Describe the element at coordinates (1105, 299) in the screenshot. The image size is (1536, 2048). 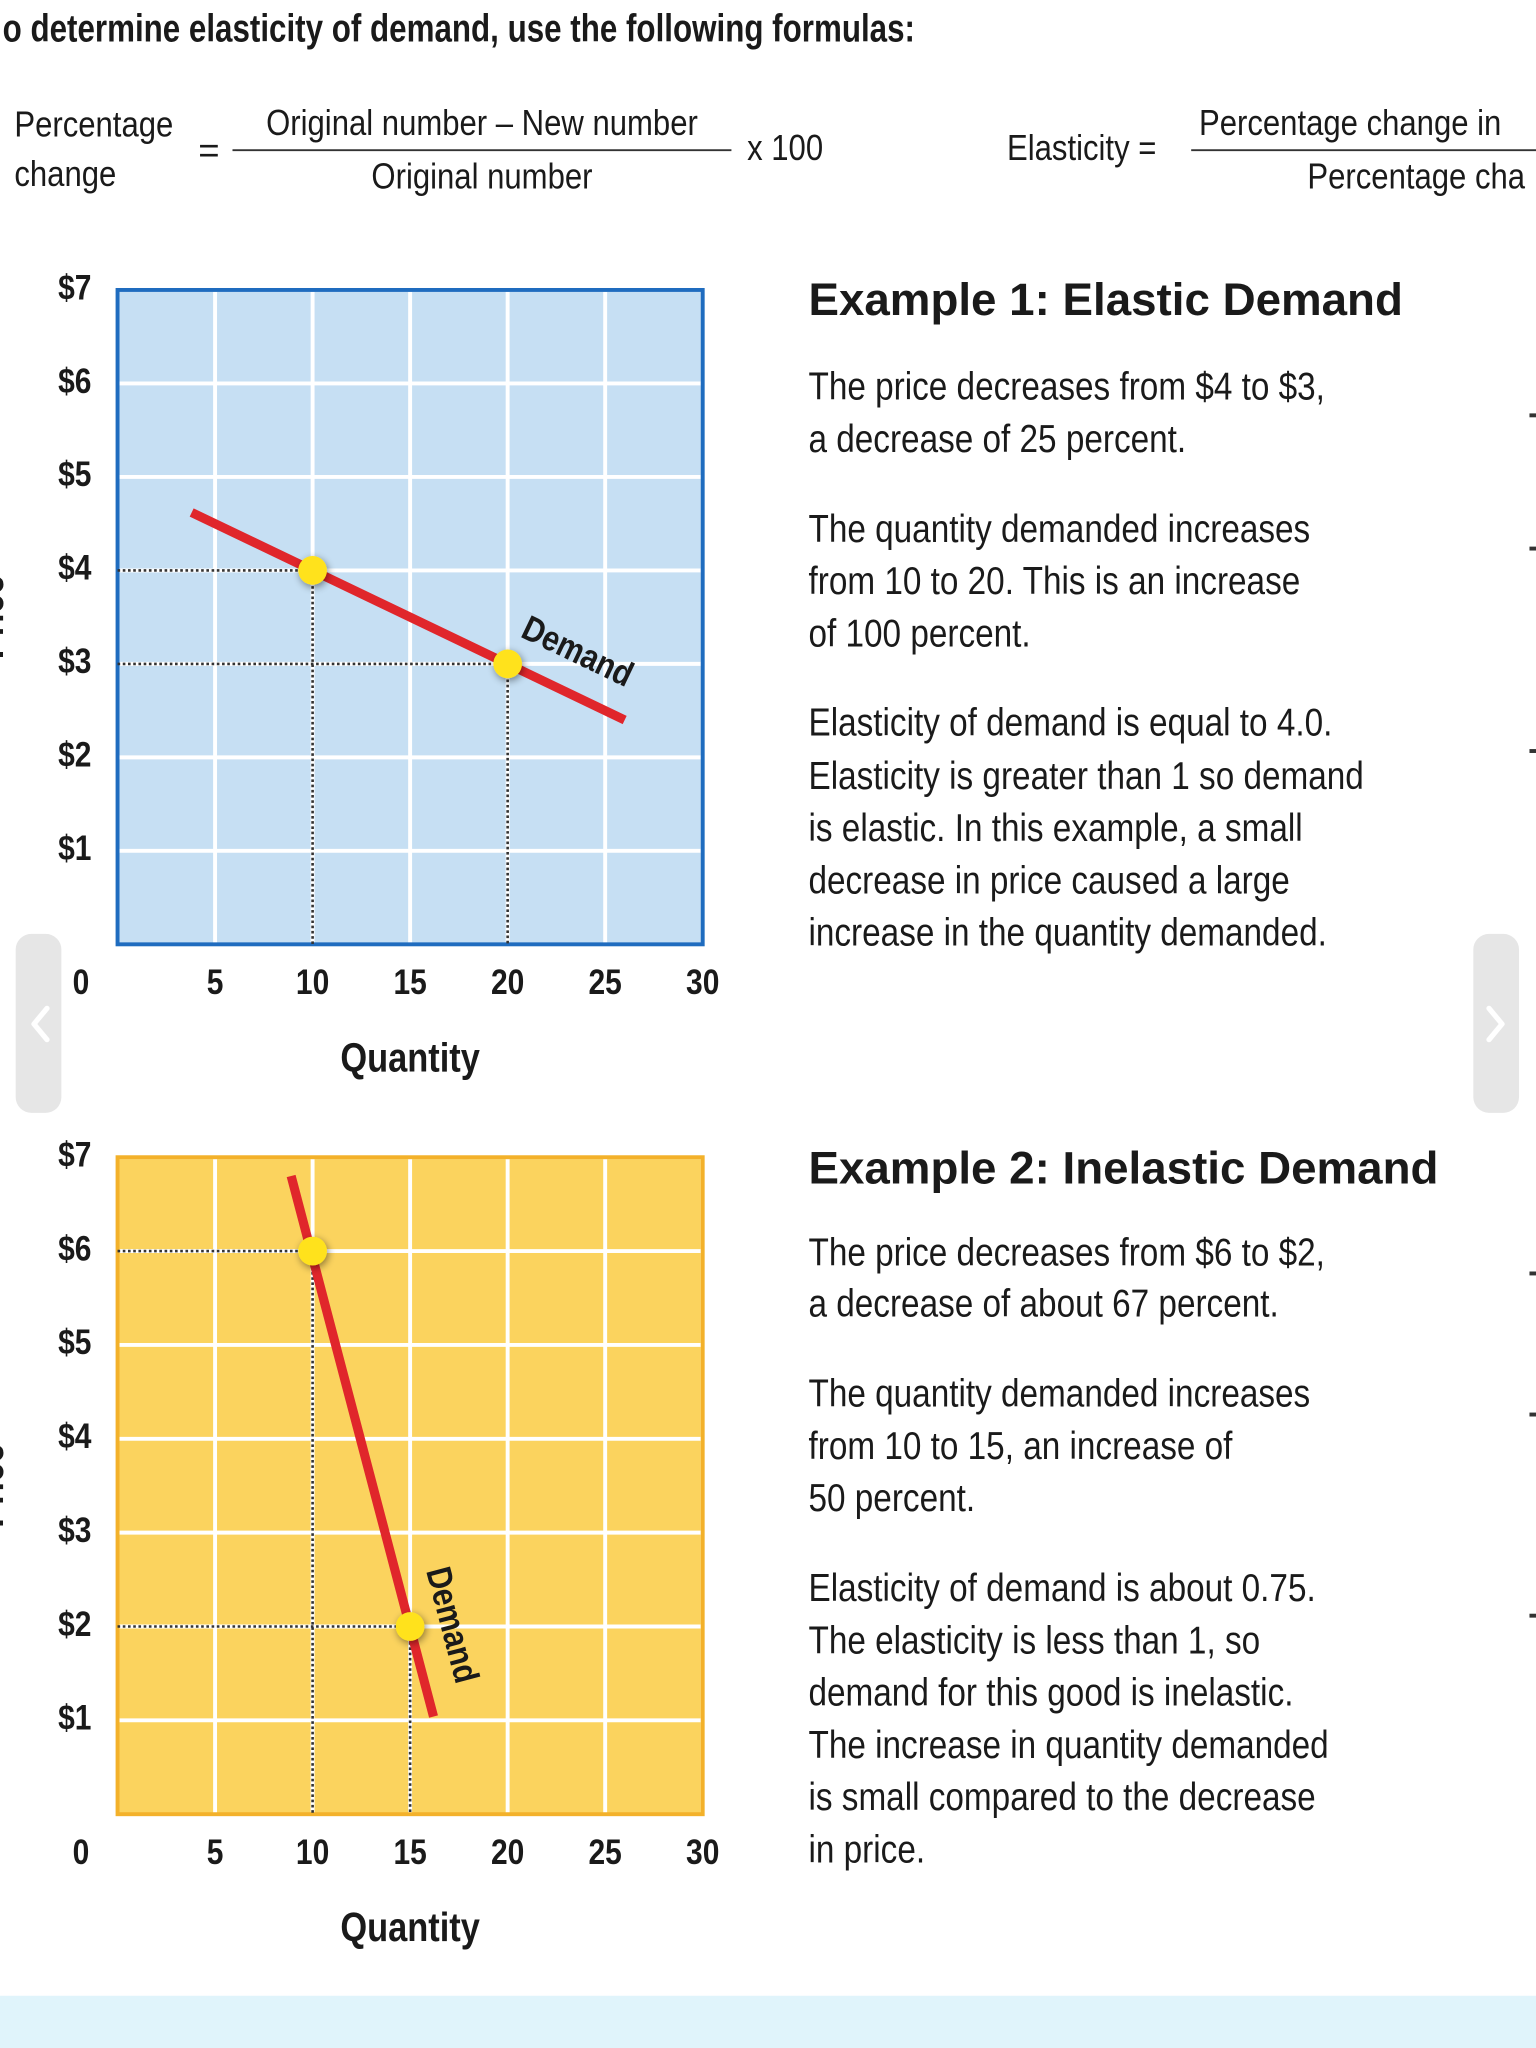
I see `example-title: Example 1: Elastic Demand` at that location.